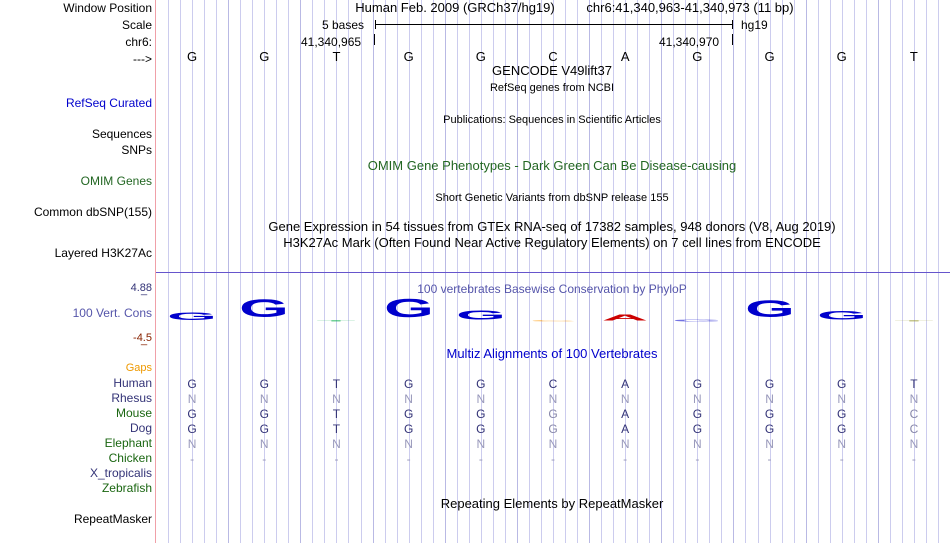 The image size is (950, 543). Describe the element at coordinates (112, 519) in the screenshot. I see `label-repeatmasker: RepeatMasker` at that location.